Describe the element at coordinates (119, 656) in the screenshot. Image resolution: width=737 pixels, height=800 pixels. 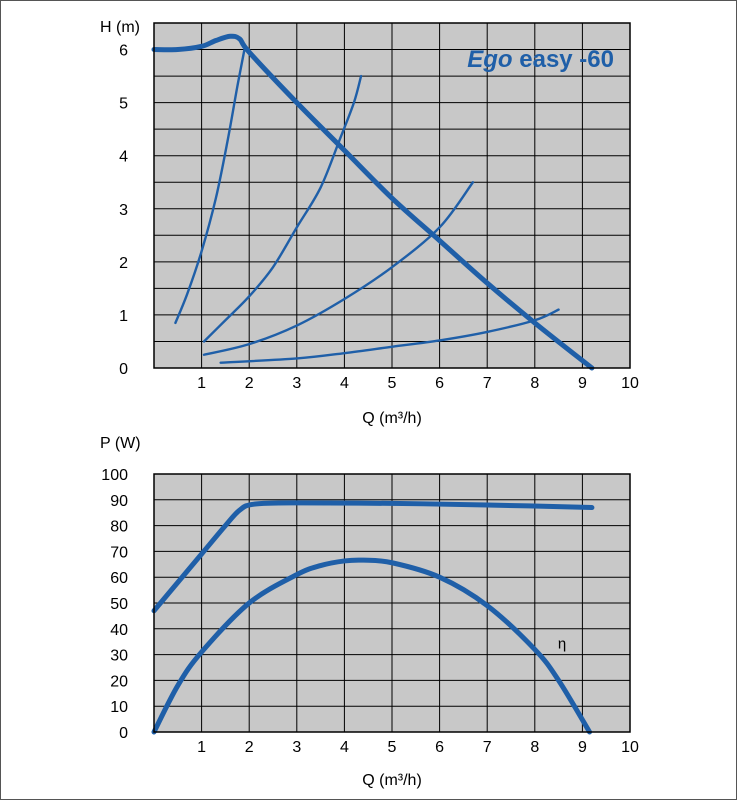
I see `y-tick-label: 30` at that location.